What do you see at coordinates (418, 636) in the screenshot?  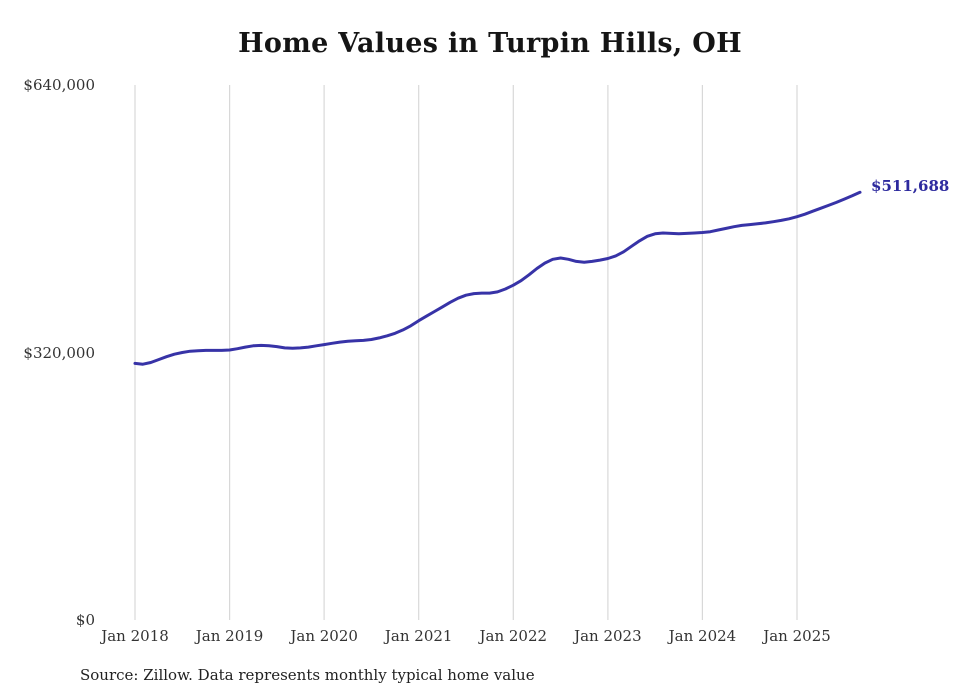 I see `x-axis-tick-label-jan-2021: Jan 2021` at bounding box center [418, 636].